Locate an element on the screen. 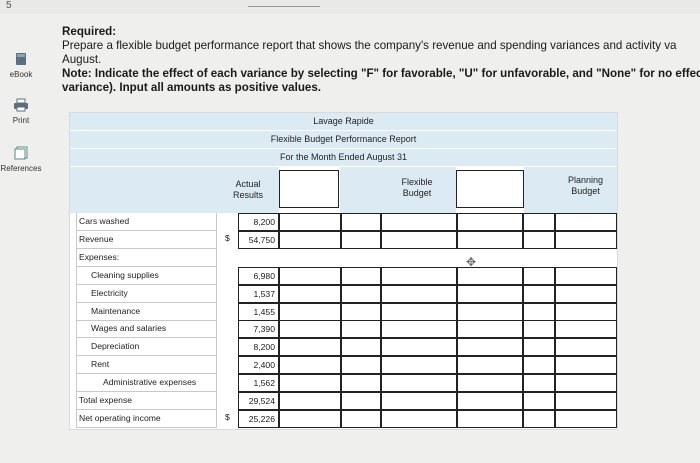 The height and width of the screenshot is (463, 700). col-actual-label: Actual Results is located at coordinates (247, 189).